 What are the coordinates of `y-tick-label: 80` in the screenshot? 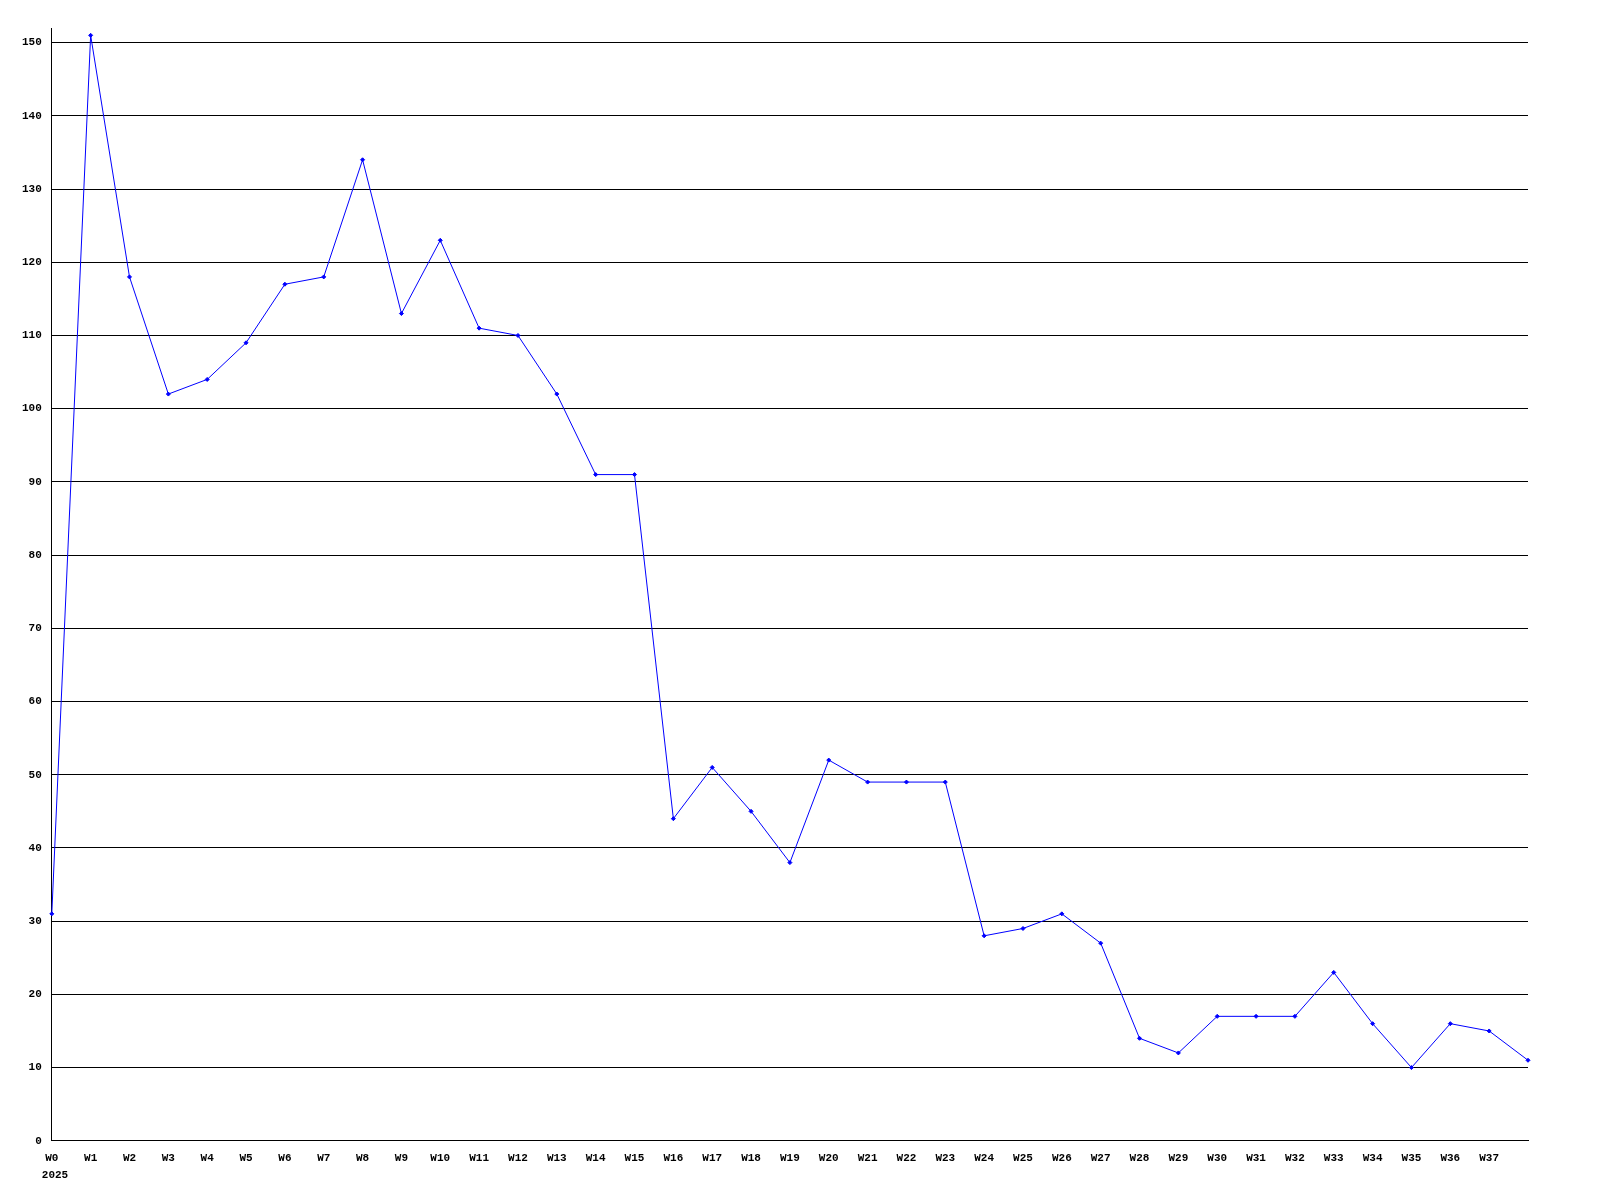 It's located at (35, 554).